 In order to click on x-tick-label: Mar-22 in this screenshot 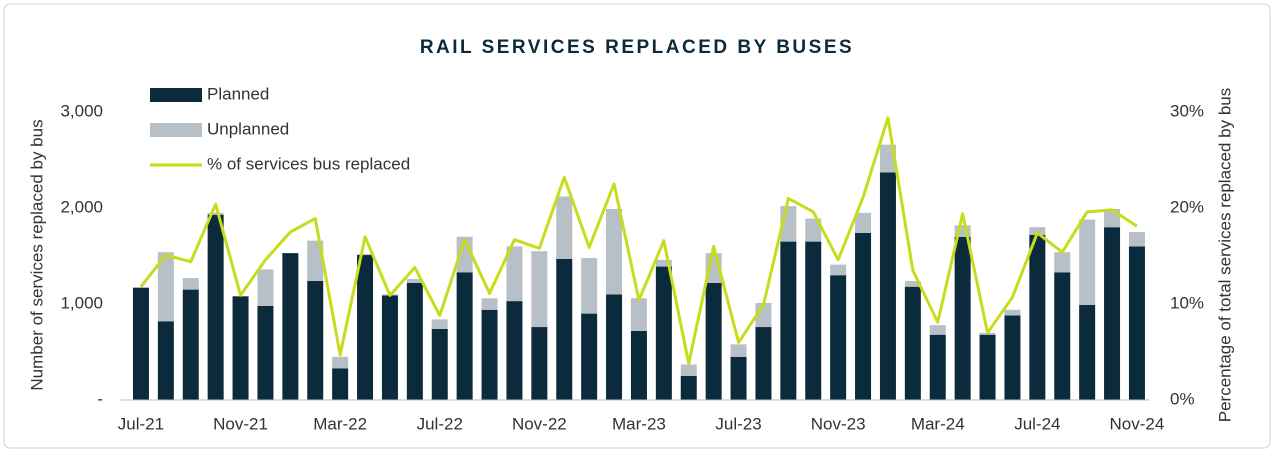, I will do `click(340, 423)`.